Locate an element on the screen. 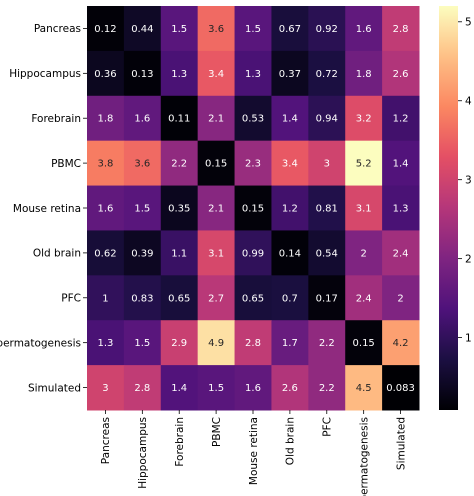 This screenshot has width=474, height=496. cell-value-label: 3.6 is located at coordinates (216, 29).